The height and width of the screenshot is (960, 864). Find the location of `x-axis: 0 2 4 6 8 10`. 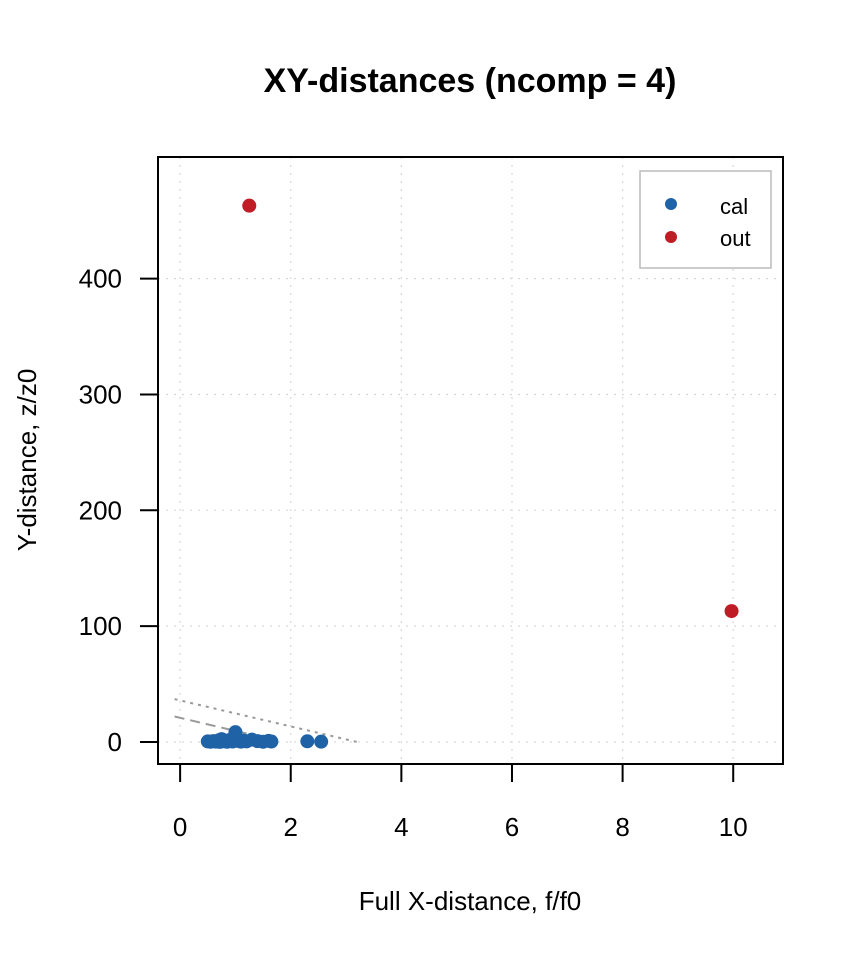

x-axis: 0 2 4 6 8 10 is located at coordinates (460, 802).